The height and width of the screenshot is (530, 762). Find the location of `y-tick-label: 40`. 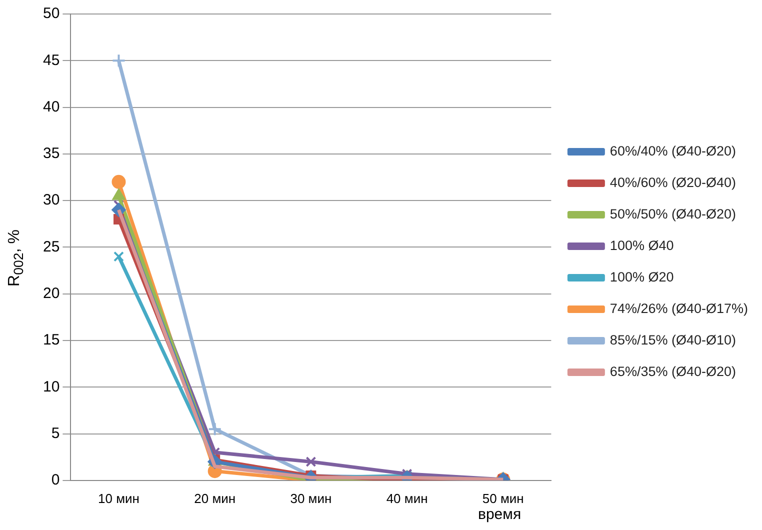

y-tick-label: 40 is located at coordinates (51, 107).